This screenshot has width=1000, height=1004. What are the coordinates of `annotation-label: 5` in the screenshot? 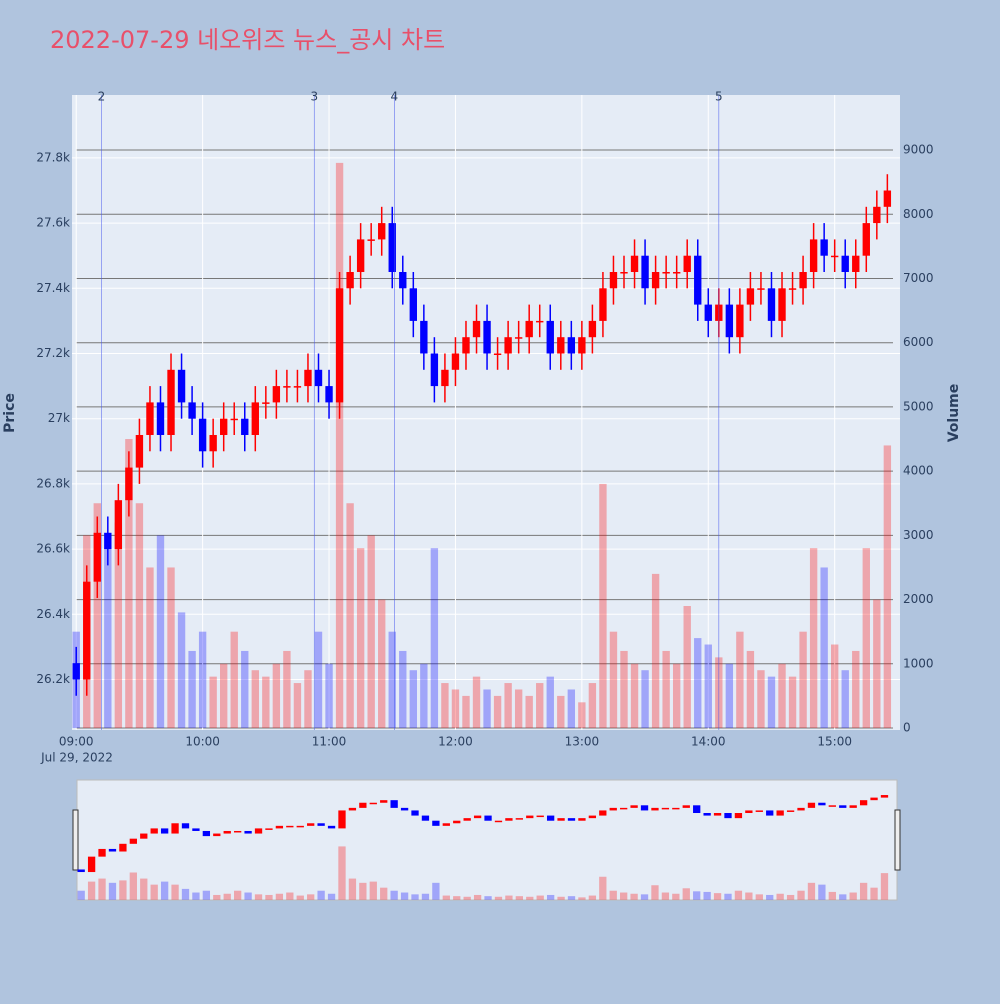 It's located at (719, 97).